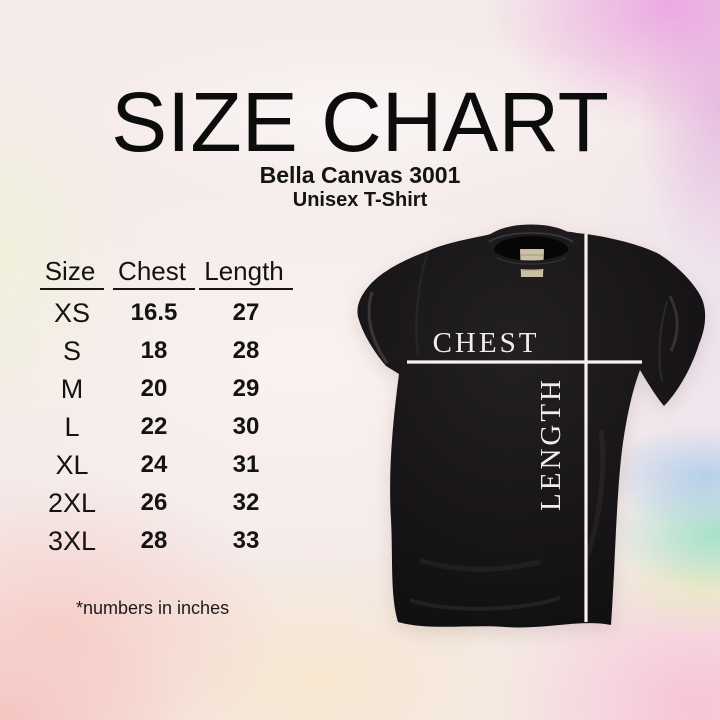 Image resolution: width=720 pixels, height=720 pixels. Describe the element at coordinates (246, 502) in the screenshot. I see `table-row-2xl-length: 32` at that location.